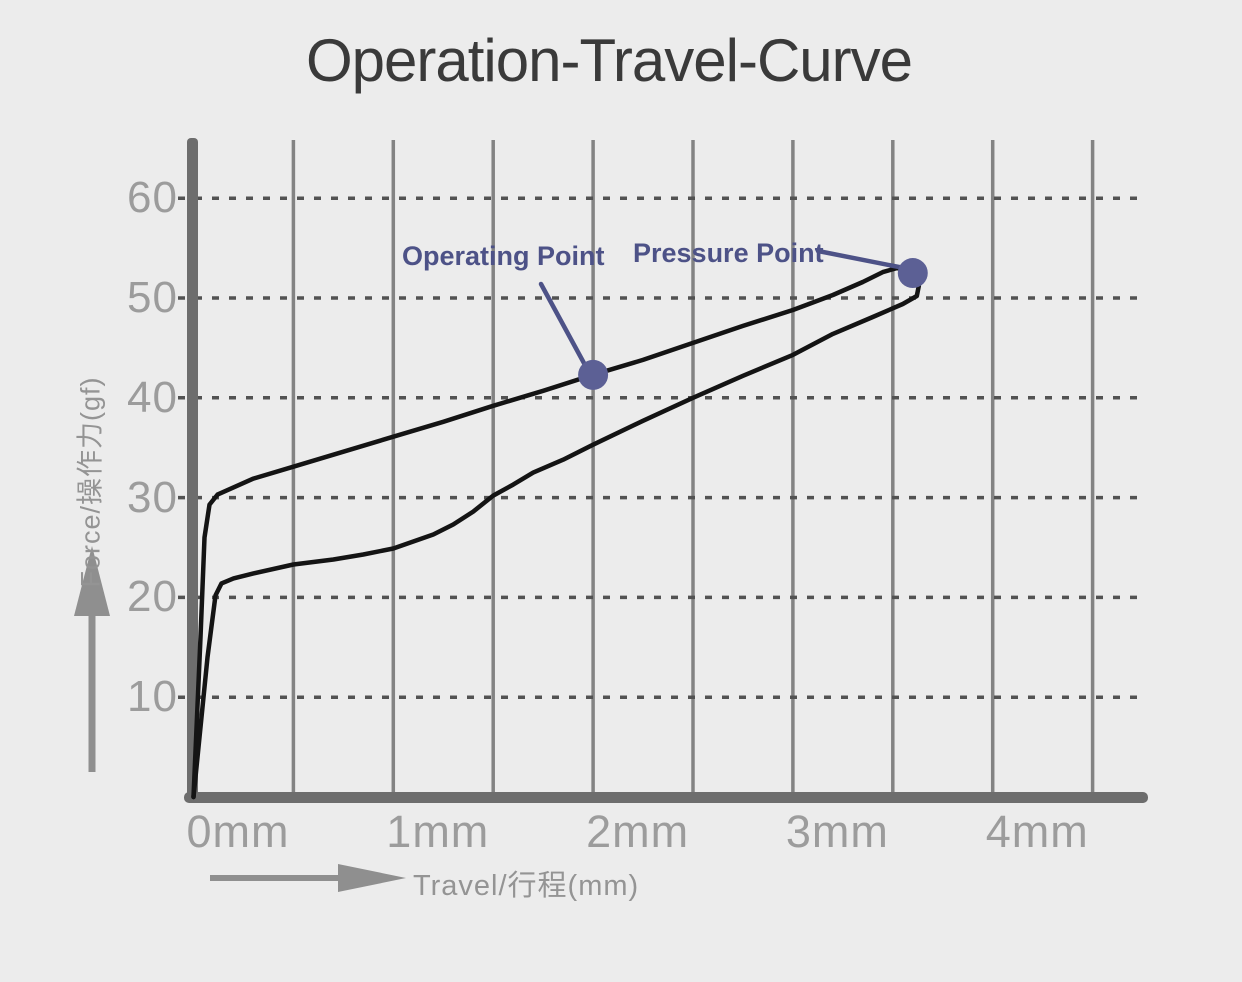  What do you see at coordinates (152, 697) in the screenshot?
I see `y-tick-label: 10` at bounding box center [152, 697].